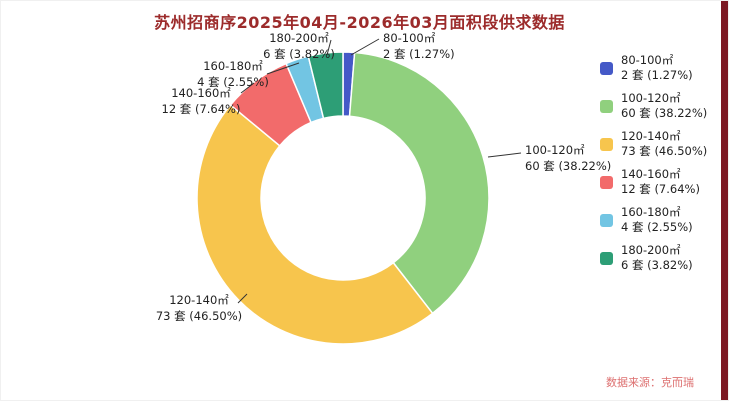 This screenshot has height=401, width=729. Describe the element at coordinates (419, 54) in the screenshot. I see `slice-label-value: 2 套 (1.27%)` at that location.